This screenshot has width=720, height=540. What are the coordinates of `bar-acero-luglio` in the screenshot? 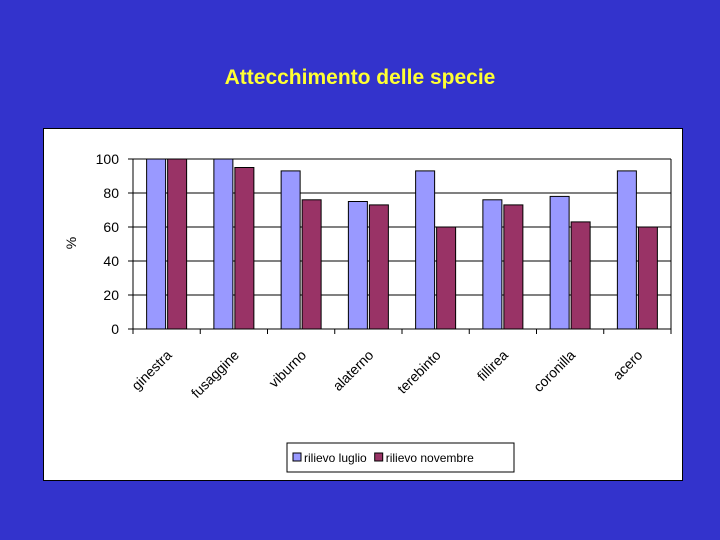 It's located at (626, 250).